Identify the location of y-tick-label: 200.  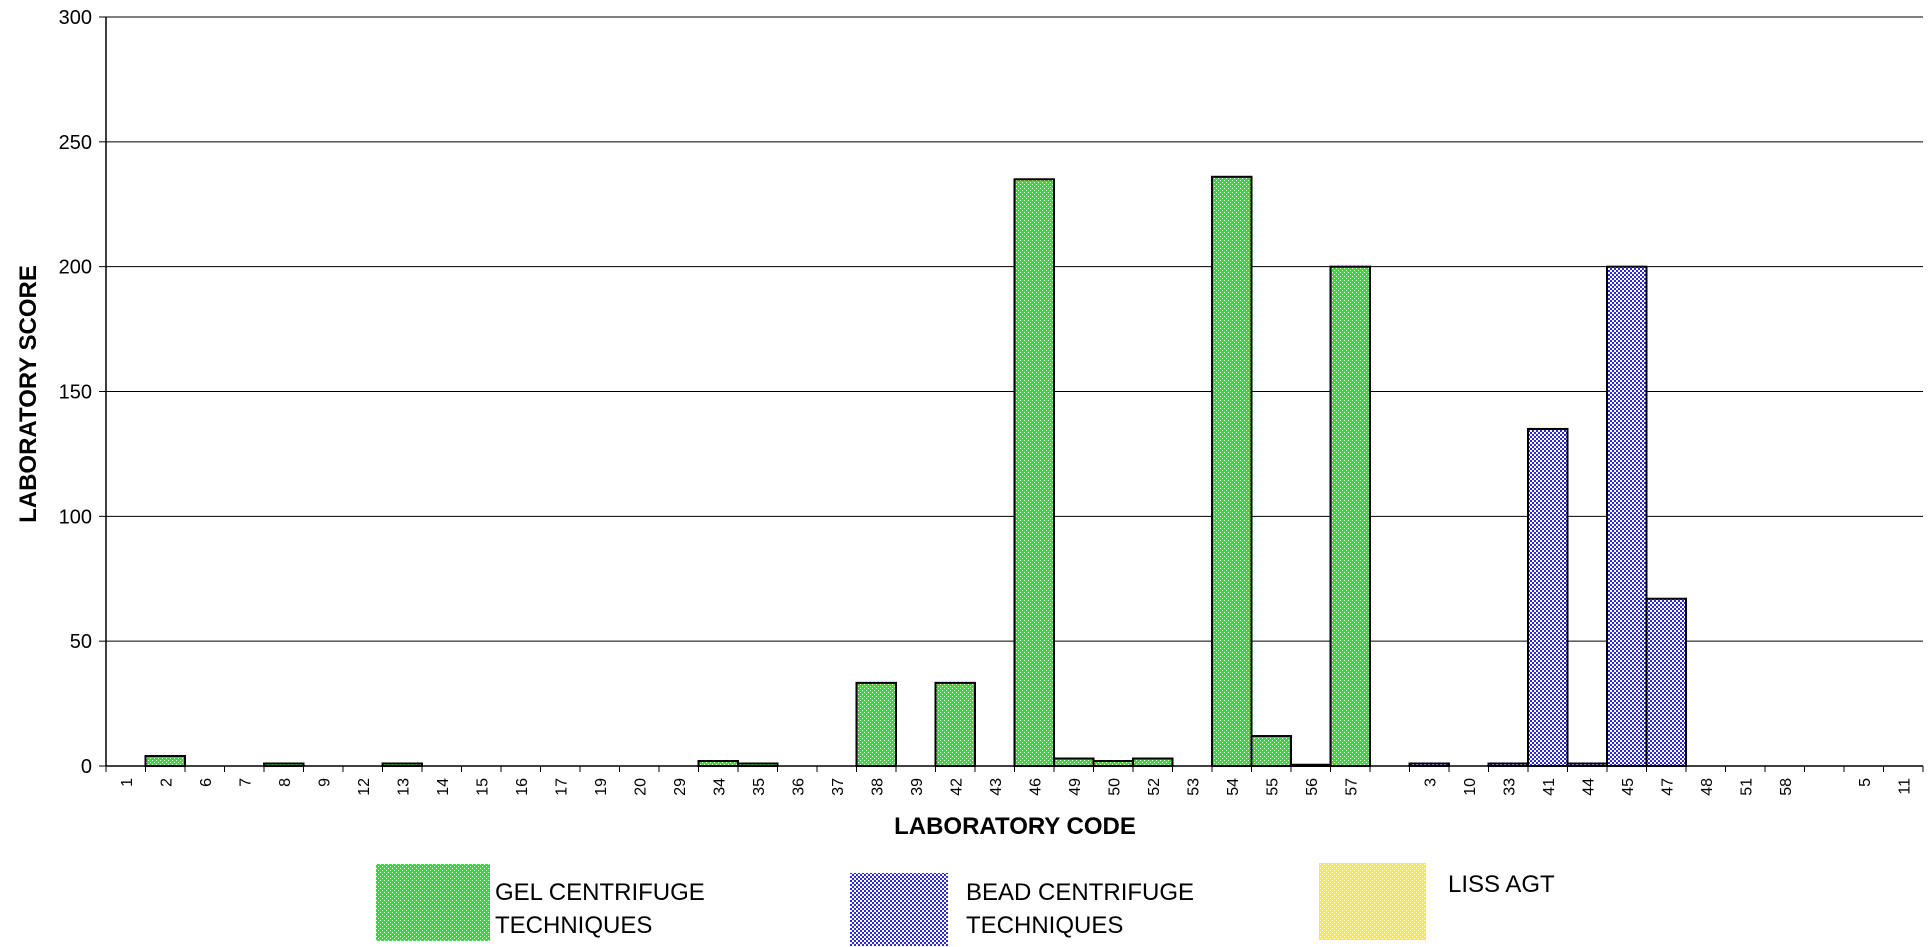
(75, 268).